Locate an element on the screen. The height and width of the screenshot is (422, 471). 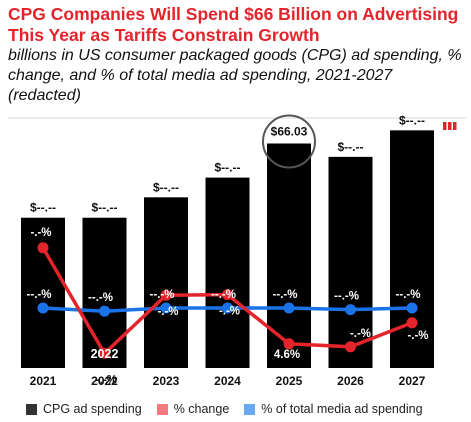
bar-label-2023: $--.-- is located at coordinates (166, 187).